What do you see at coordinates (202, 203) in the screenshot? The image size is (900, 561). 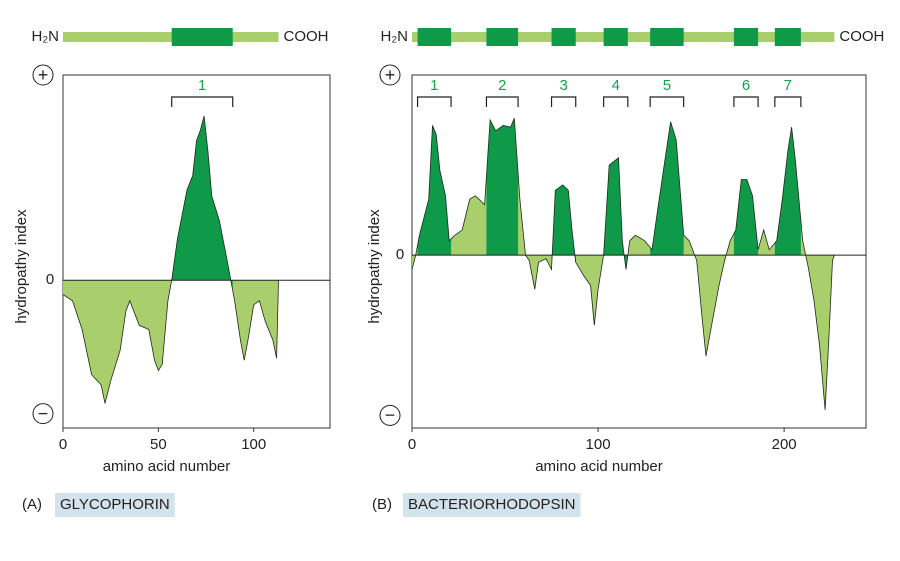 I see `hydrophobic-area` at bounding box center [202, 203].